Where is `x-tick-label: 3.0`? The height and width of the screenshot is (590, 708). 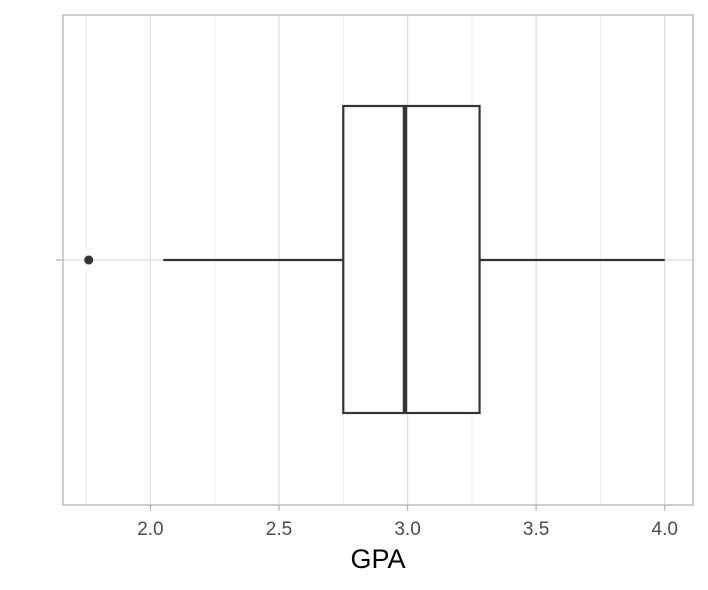 x-tick-label: 3.0 is located at coordinates (407, 529).